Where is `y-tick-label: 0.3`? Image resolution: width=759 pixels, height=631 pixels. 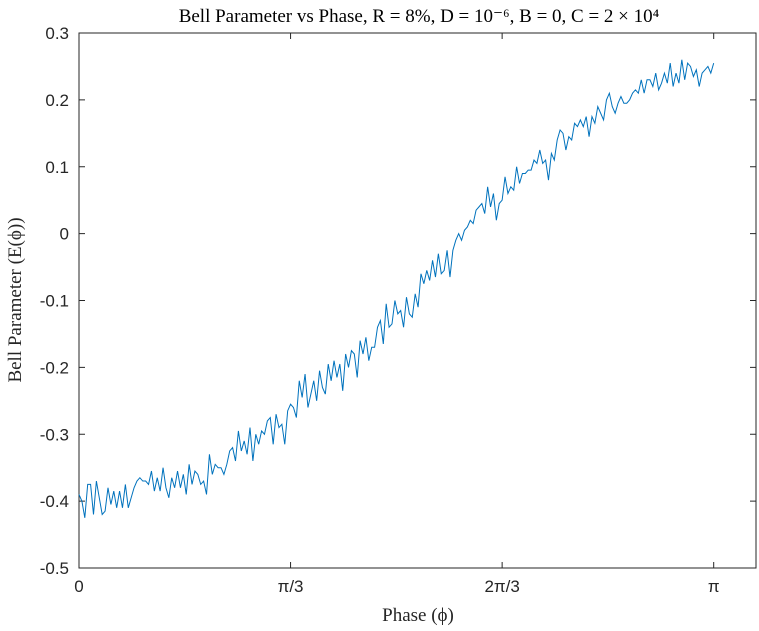 y-tick-label: 0.3 is located at coordinates (57, 33).